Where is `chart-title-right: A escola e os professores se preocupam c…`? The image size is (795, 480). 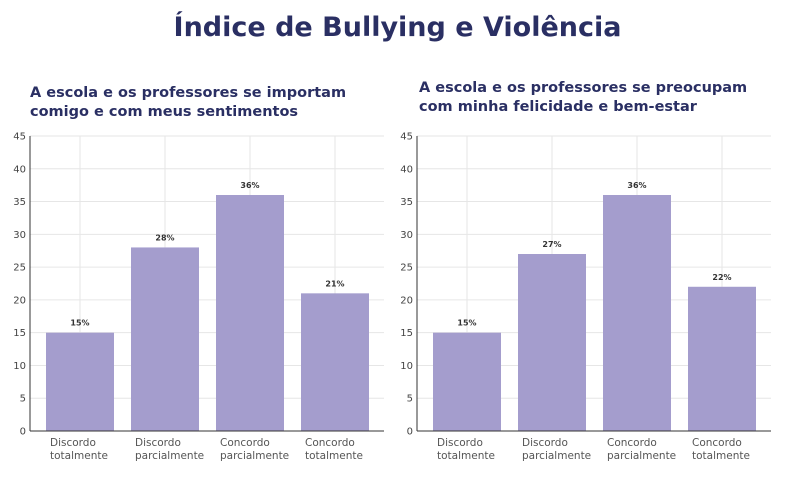 chart-title-right: A escola e os professores se preocupam c… is located at coordinates (583, 98).